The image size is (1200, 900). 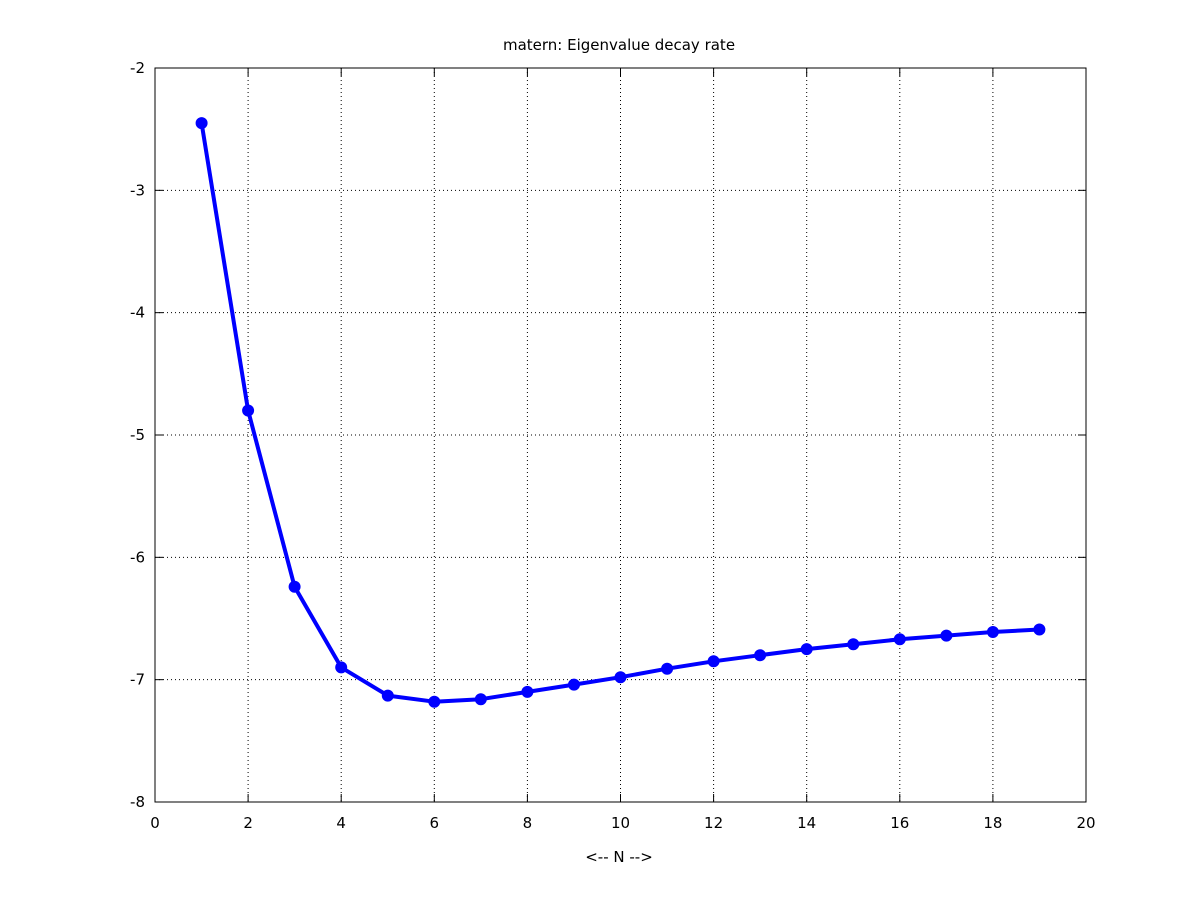 What do you see at coordinates (899, 823) in the screenshot?
I see `x-tick-label: 16` at bounding box center [899, 823].